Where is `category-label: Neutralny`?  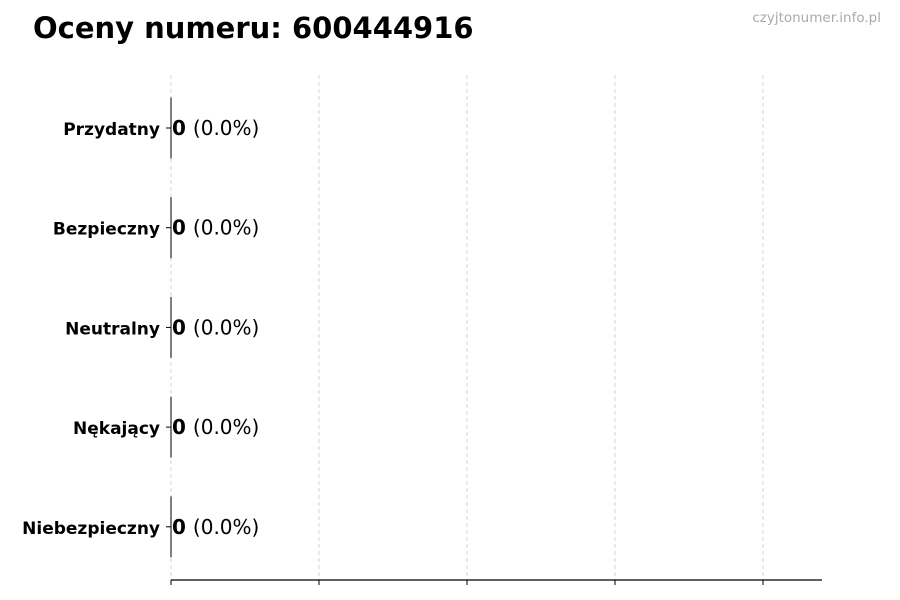
category-label: Neutralny is located at coordinates (112, 329).